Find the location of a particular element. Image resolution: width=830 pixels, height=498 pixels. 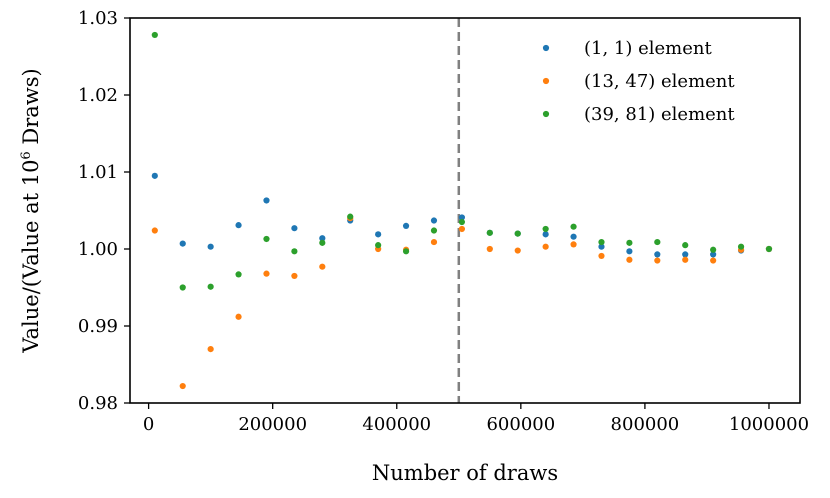

x-axis-label: Number of draws is located at coordinates (465, 473).